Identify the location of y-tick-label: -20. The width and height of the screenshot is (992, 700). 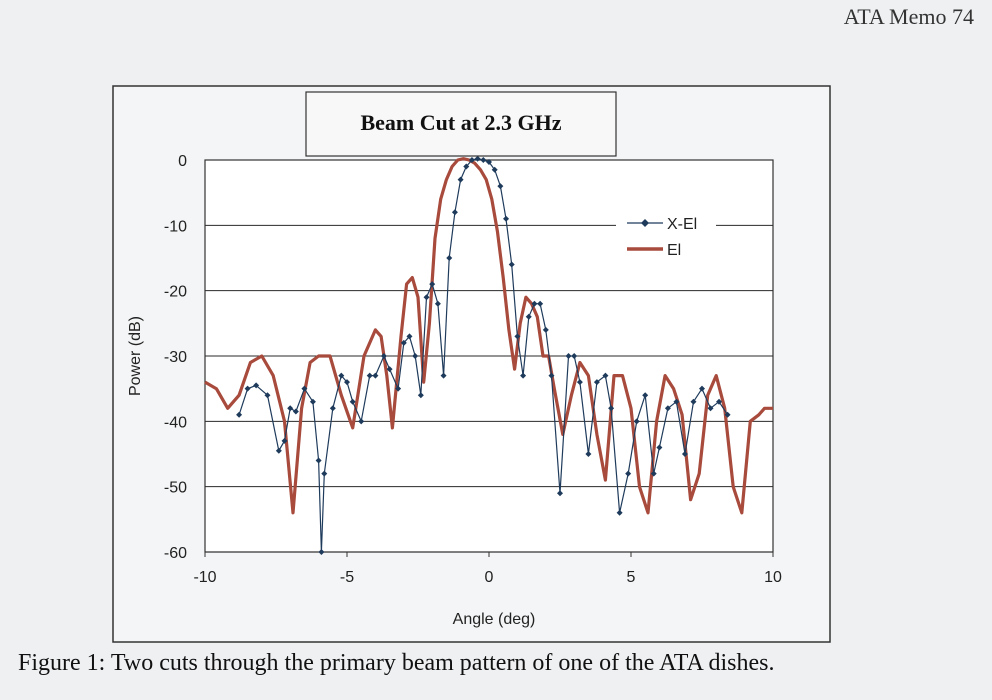
(175, 292).